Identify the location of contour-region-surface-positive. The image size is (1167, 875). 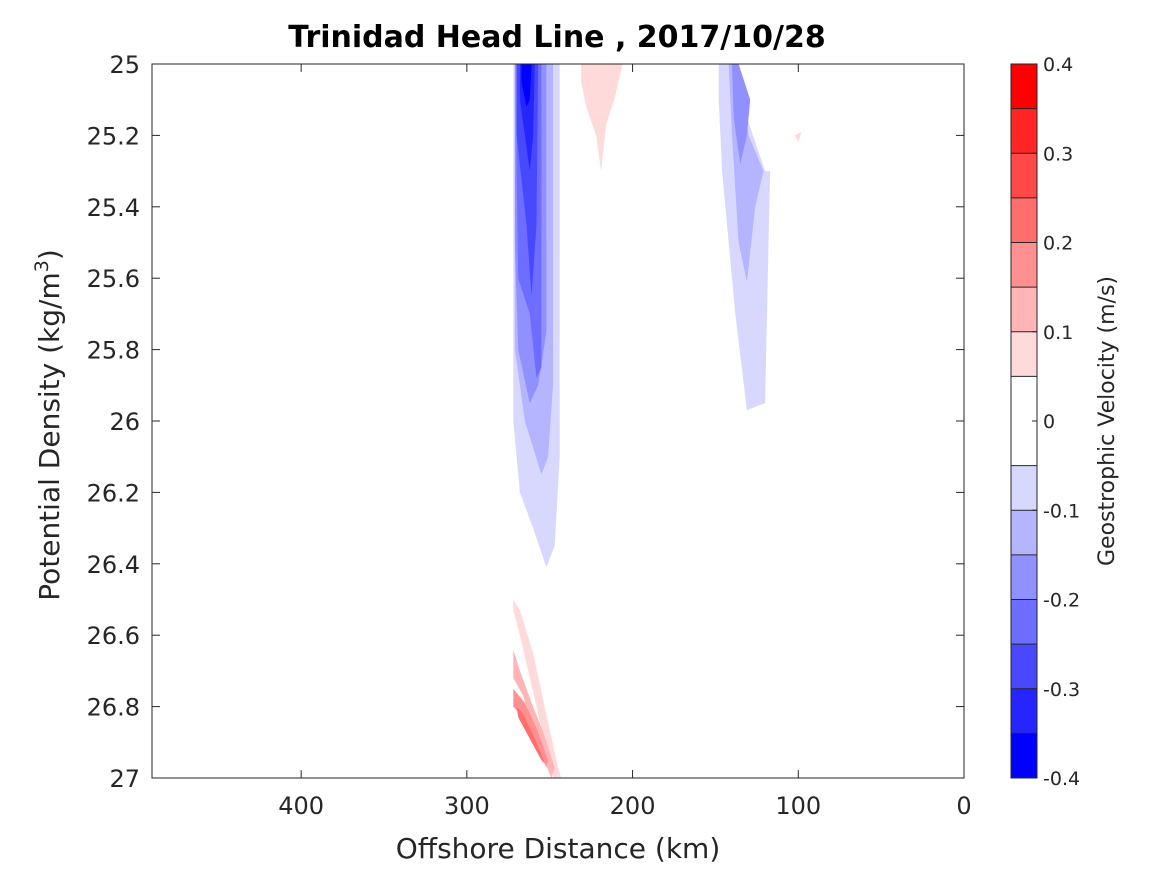
(602, 118).